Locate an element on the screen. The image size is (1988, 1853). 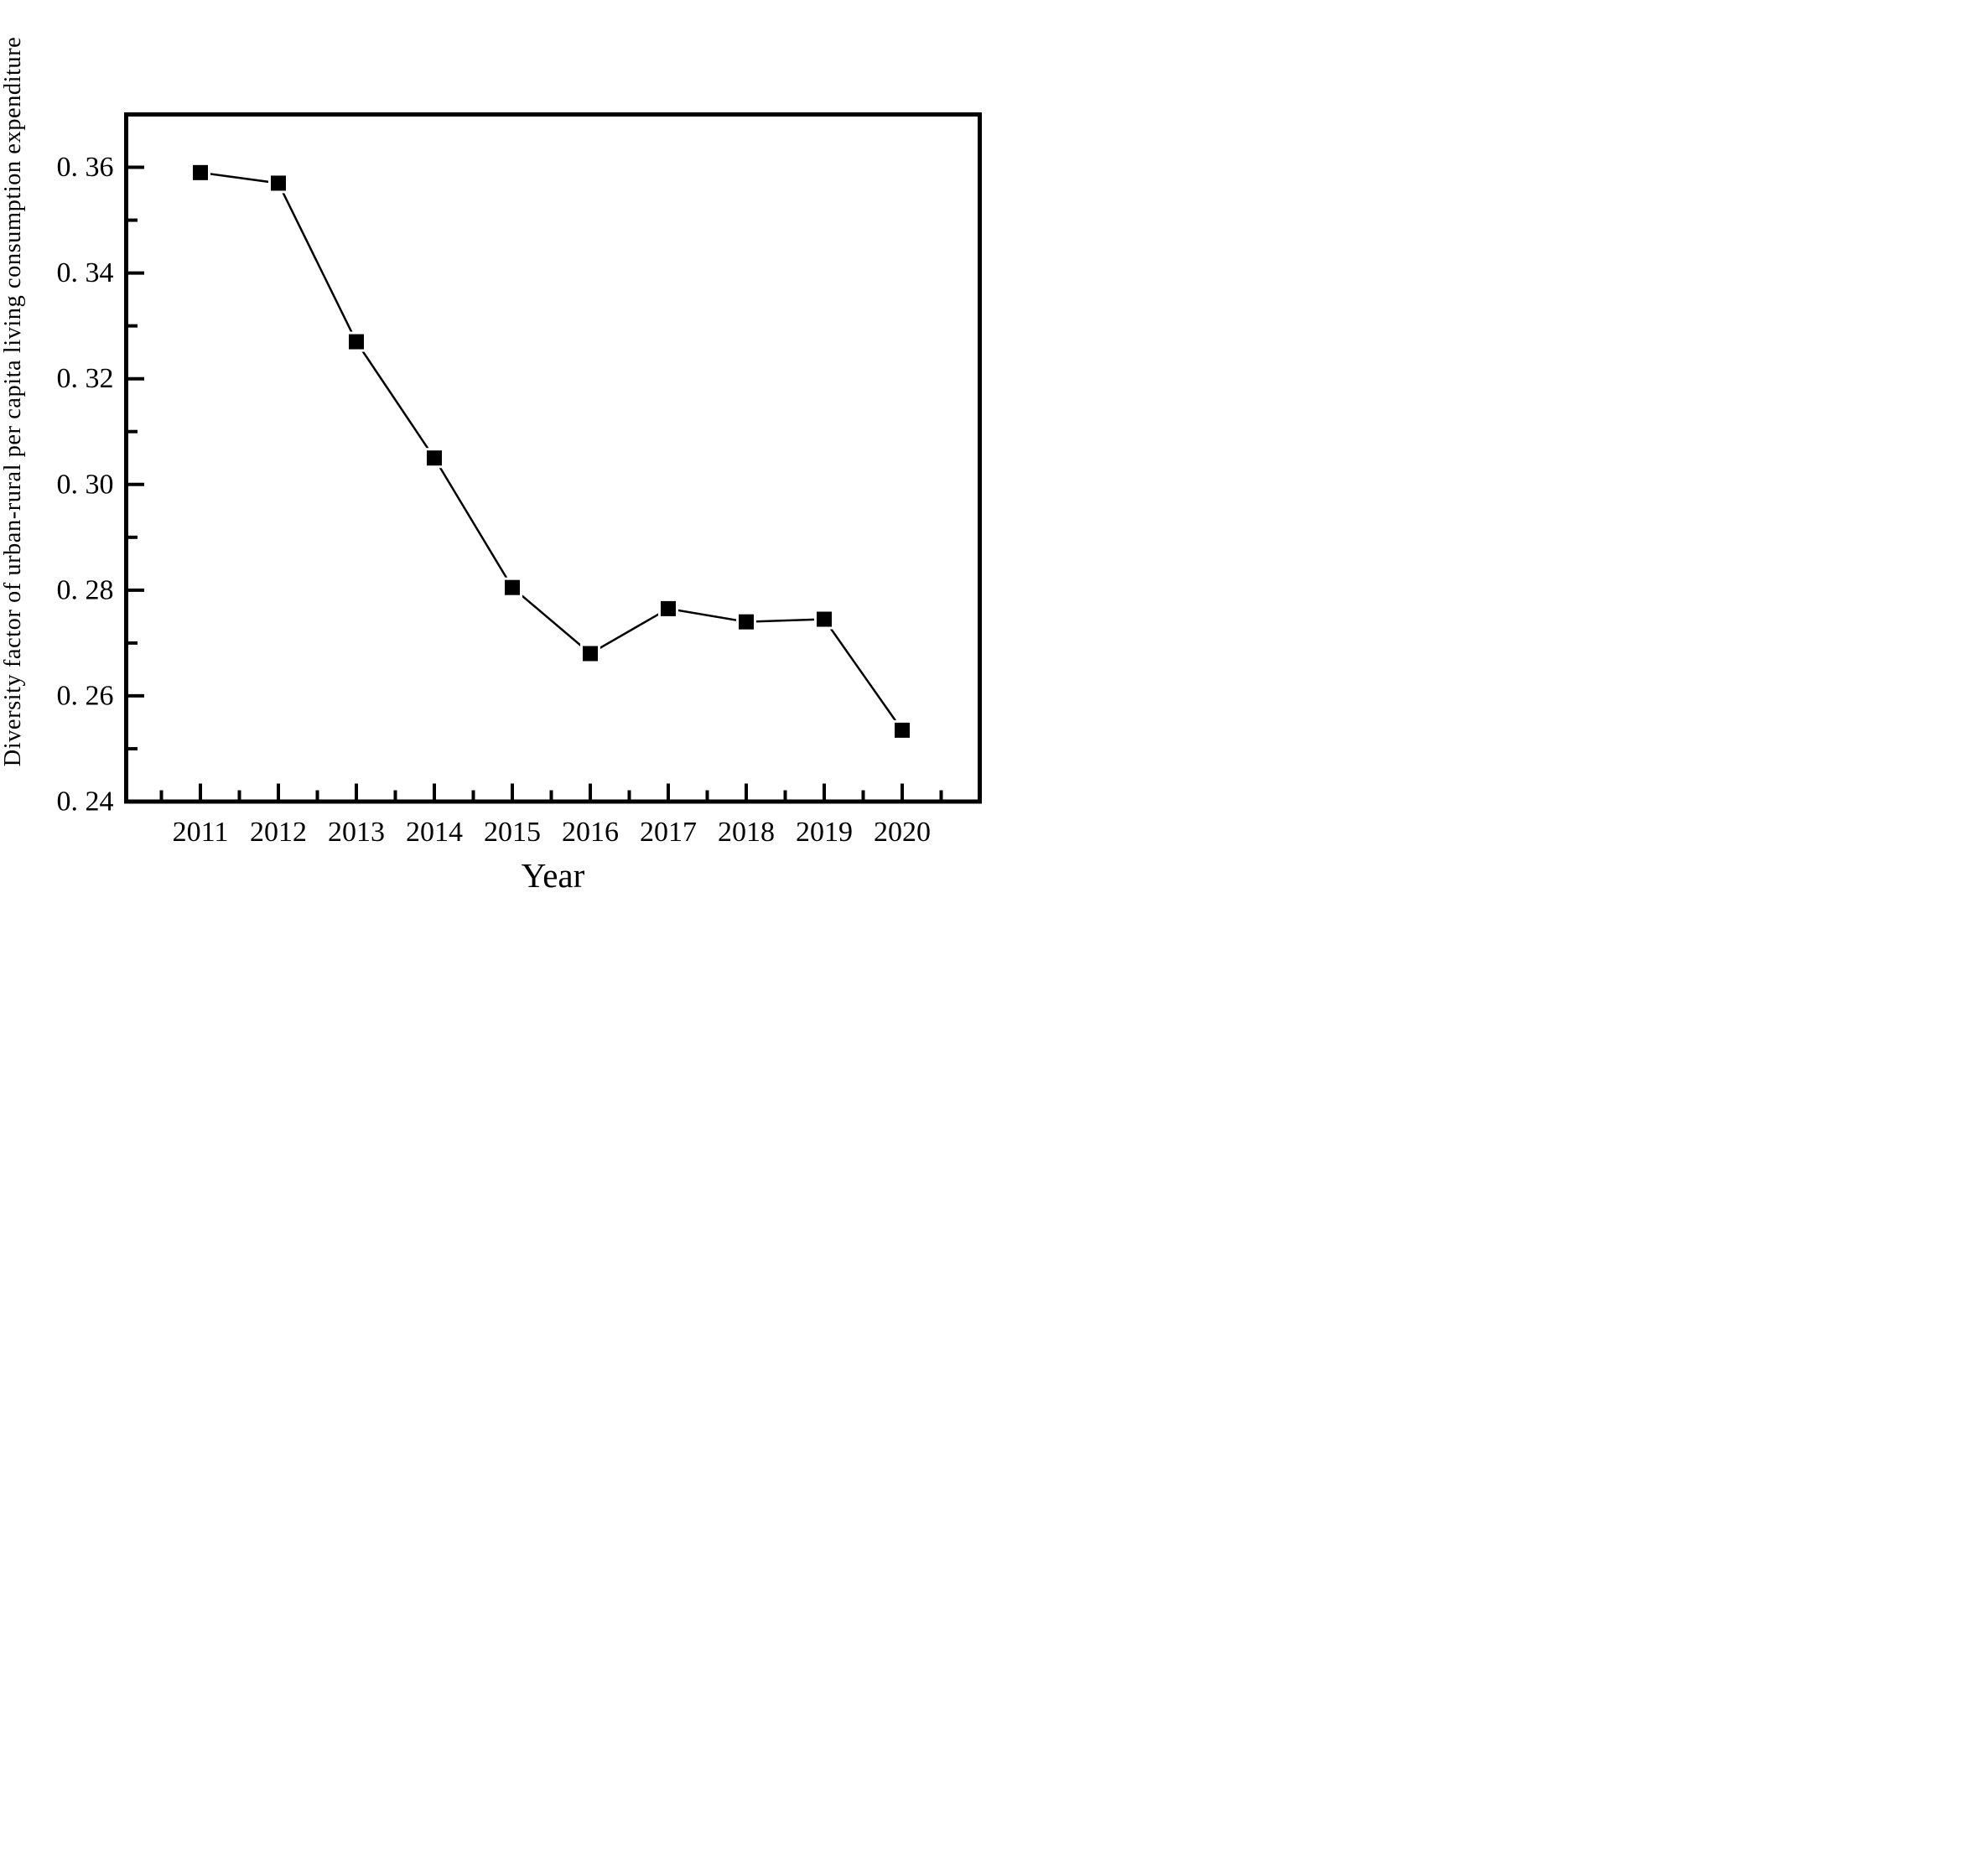
x-tick-label: 2018 is located at coordinates (746, 832).